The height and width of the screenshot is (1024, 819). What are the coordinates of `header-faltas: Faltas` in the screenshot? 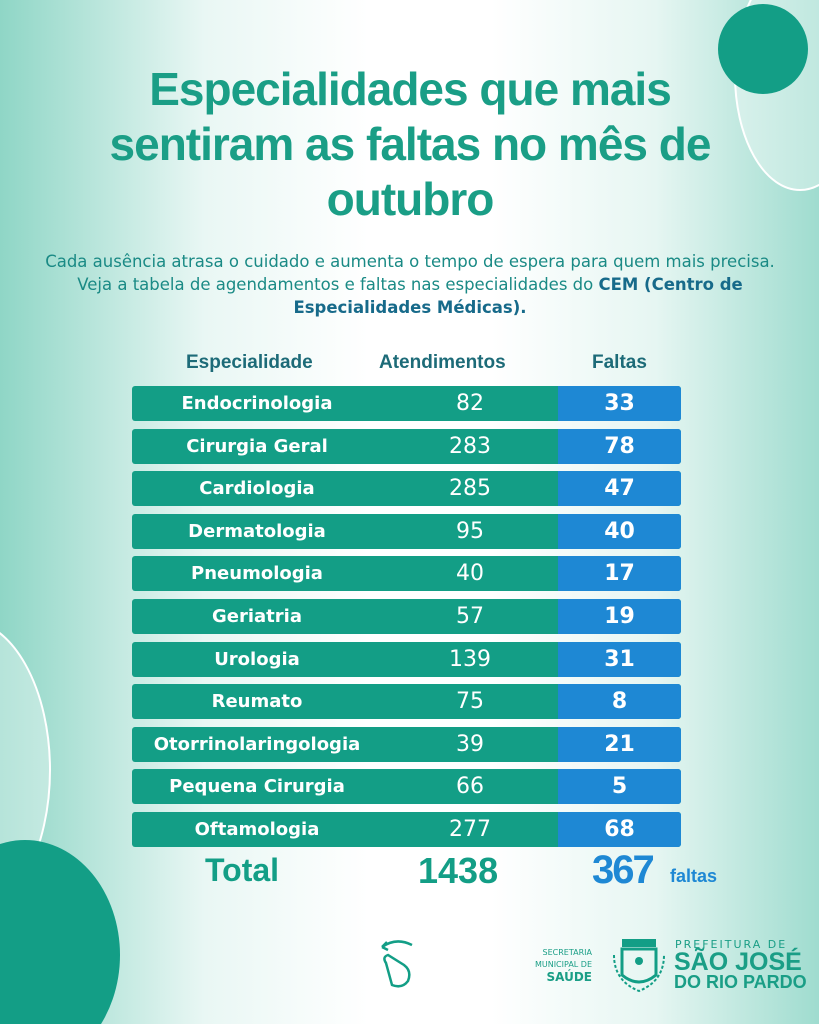 It's located at (619, 362).